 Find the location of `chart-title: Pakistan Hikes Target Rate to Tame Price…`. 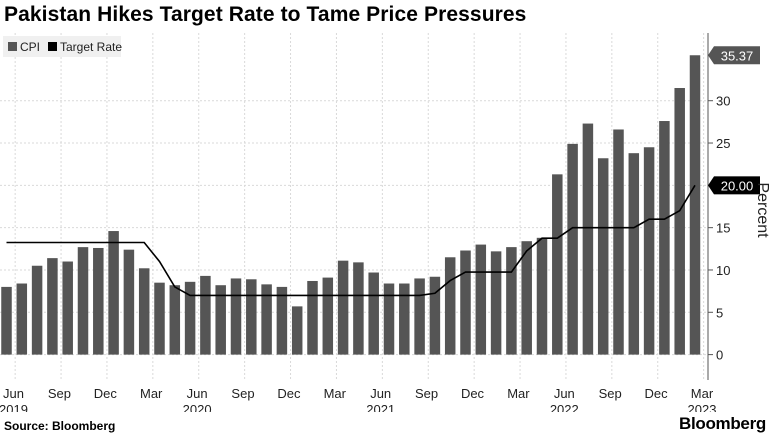

chart-title: Pakistan Hikes Target Rate to Tame Price… is located at coordinates (265, 14).